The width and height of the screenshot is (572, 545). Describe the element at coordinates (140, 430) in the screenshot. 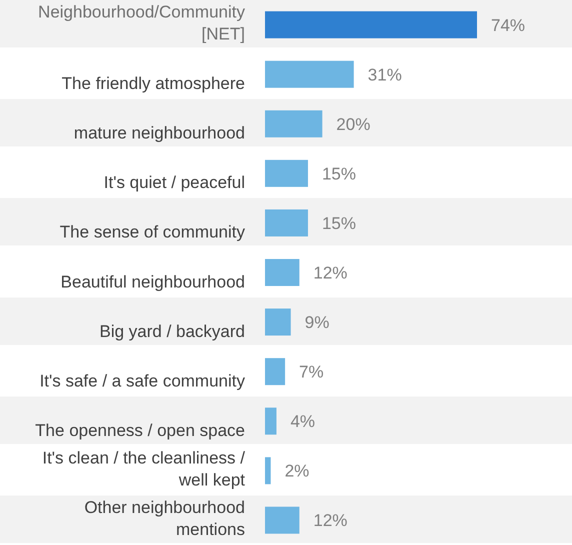

I see `y-tick-label: The openness / open space` at that location.